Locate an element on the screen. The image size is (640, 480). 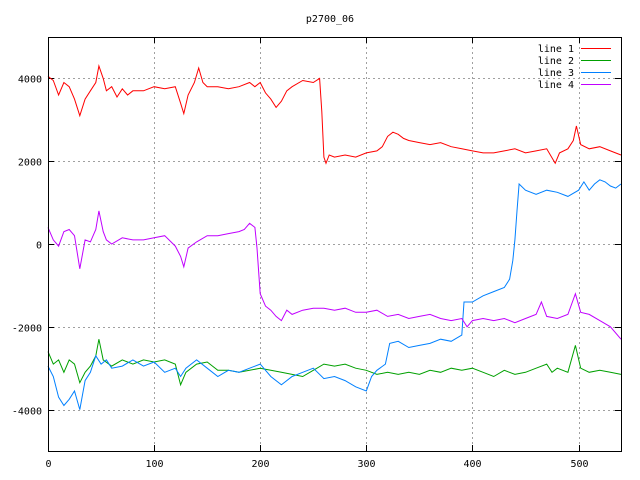
x-tick-label: 500 is located at coordinates (579, 464).